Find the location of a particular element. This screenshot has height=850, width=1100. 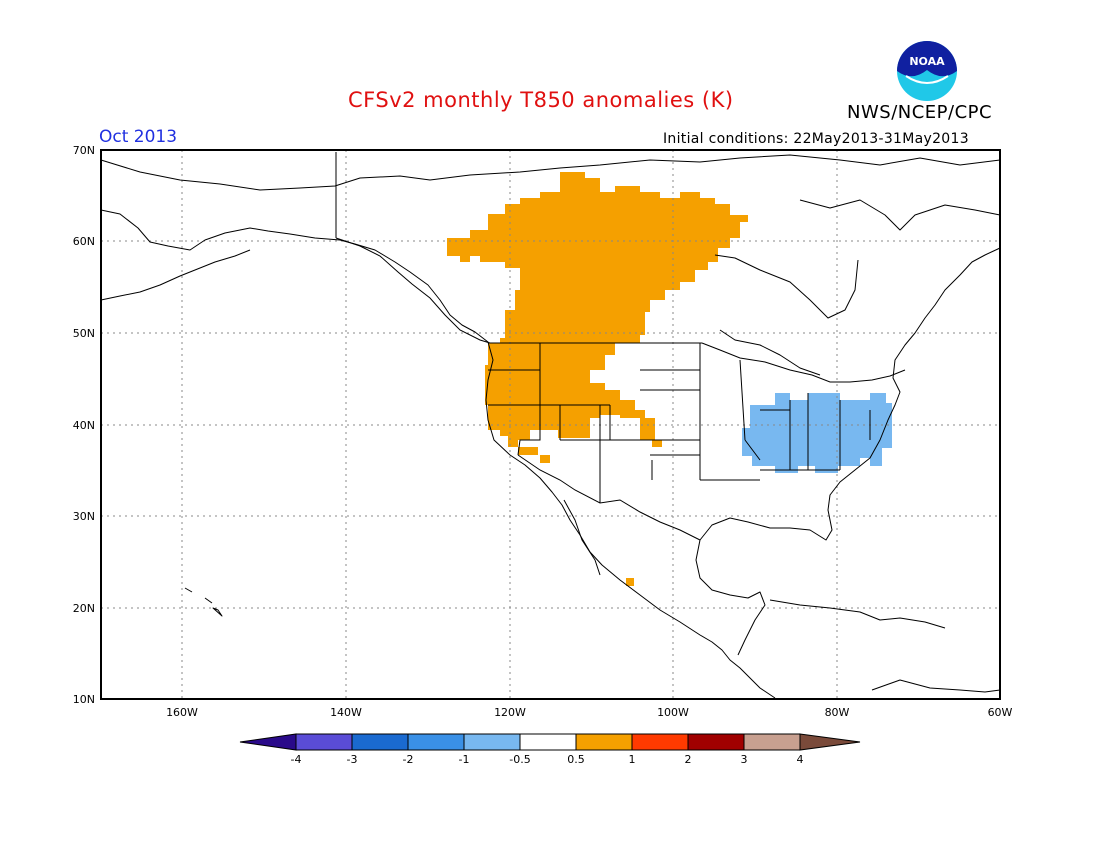

noaa-logo: NOAA is located at coordinates (927, 71).